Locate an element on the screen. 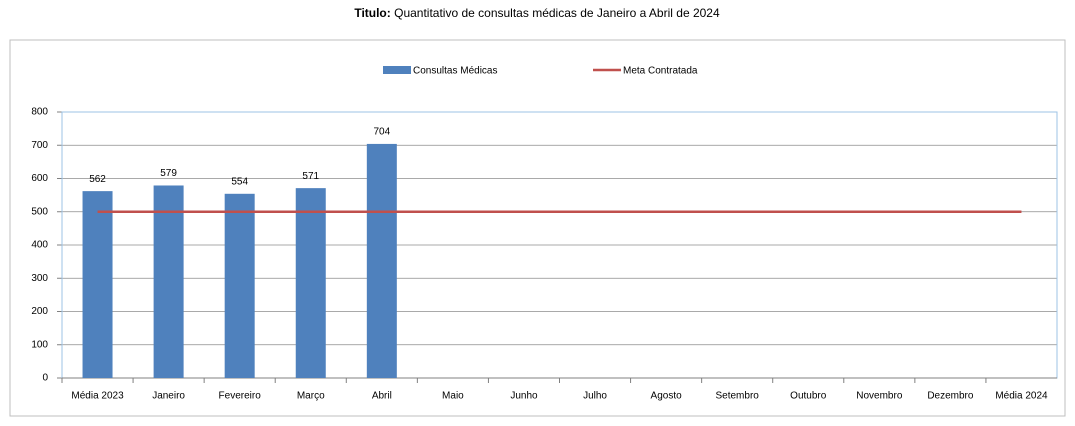 Image resolution: width=1075 pixels, height=426 pixels. y-tick-label: 0 is located at coordinates (45, 378).